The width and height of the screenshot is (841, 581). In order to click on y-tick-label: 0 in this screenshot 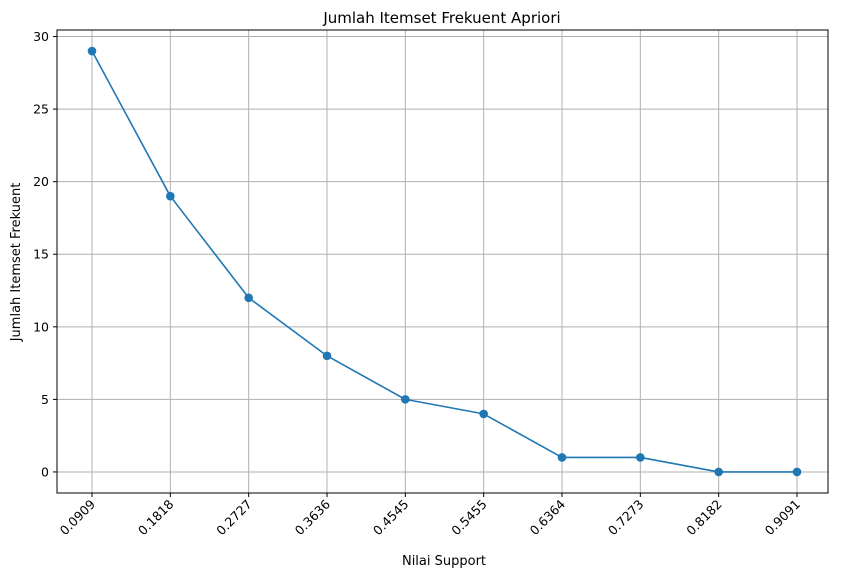, I will do `click(45, 471)`.